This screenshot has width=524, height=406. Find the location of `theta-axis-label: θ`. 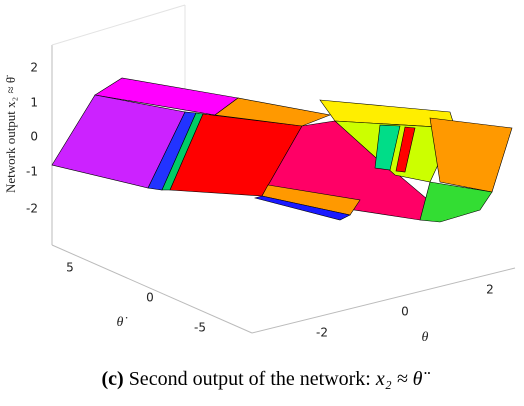

theta-axis-label: θ is located at coordinates (425, 337).